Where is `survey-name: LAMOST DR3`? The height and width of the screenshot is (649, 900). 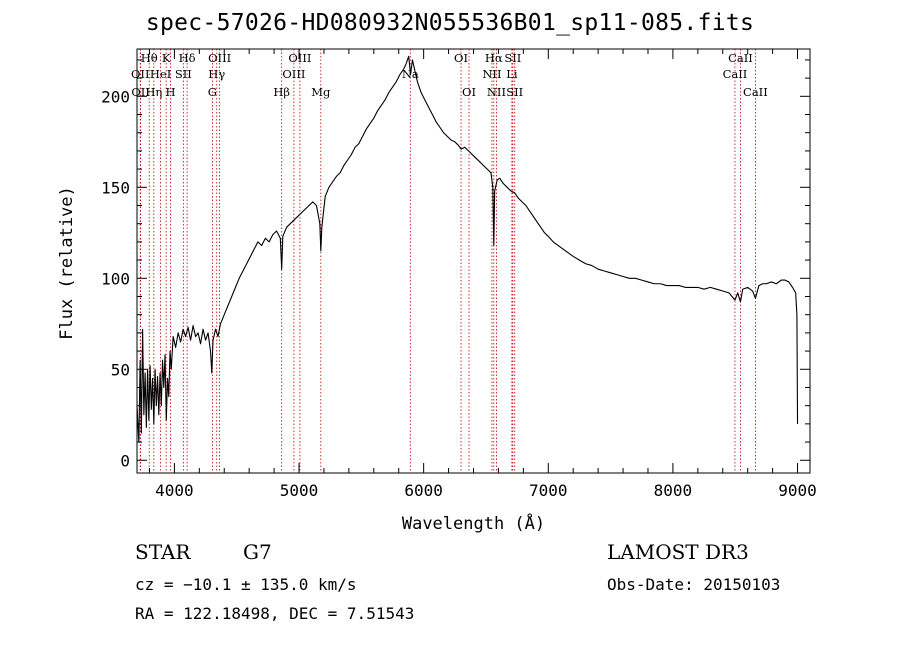 survey-name: LAMOST DR3 is located at coordinates (678, 552).